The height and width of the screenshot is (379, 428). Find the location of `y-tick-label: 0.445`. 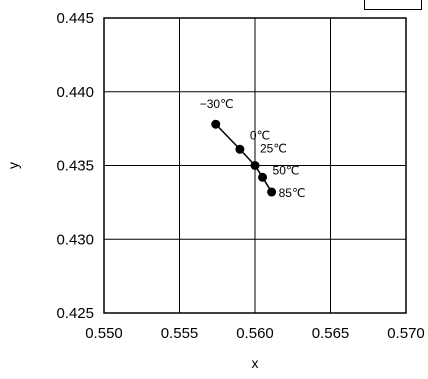

y-tick-label: 0.445 is located at coordinates (75, 18).